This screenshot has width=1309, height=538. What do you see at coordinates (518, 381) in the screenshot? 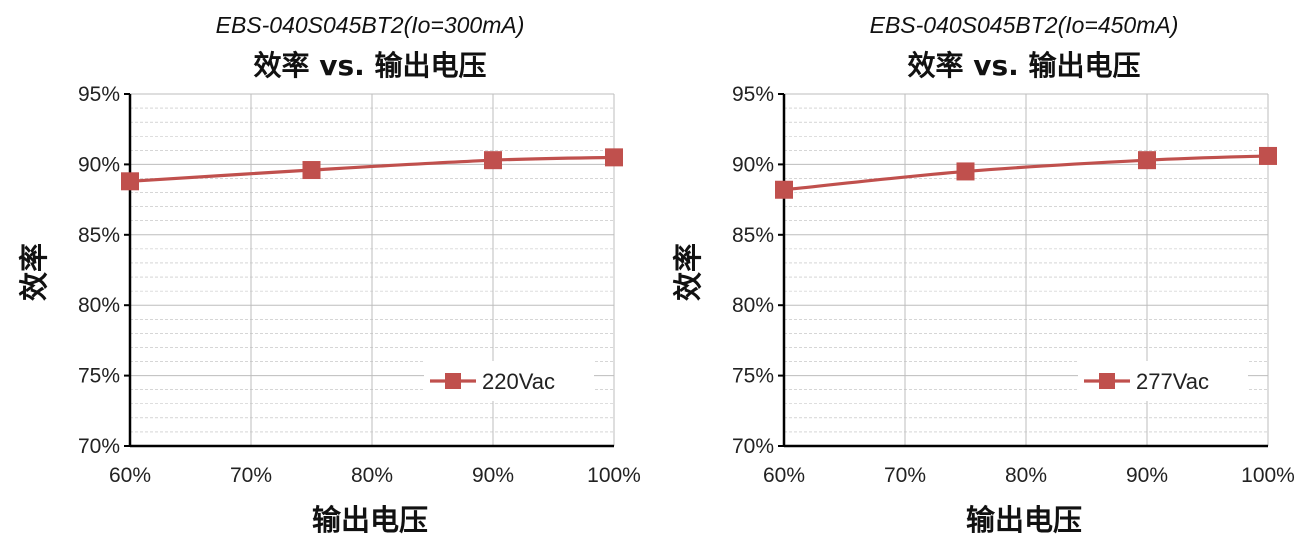
I see `legend-label: 220Vac` at bounding box center [518, 381].